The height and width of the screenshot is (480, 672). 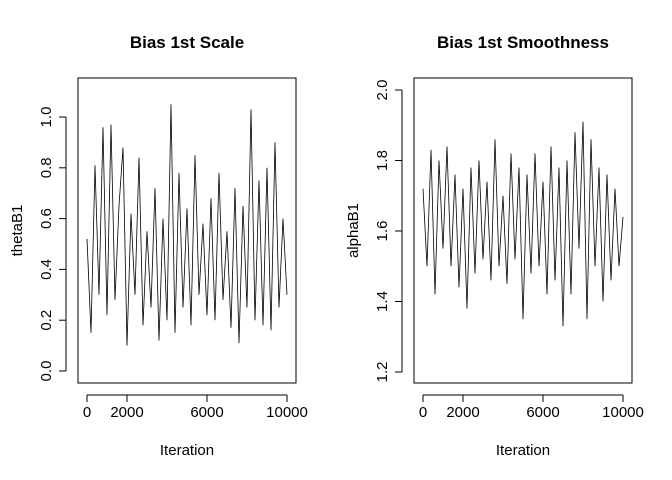 I want to click on chart-title: Bias 1st Scale, so click(x=187, y=42).